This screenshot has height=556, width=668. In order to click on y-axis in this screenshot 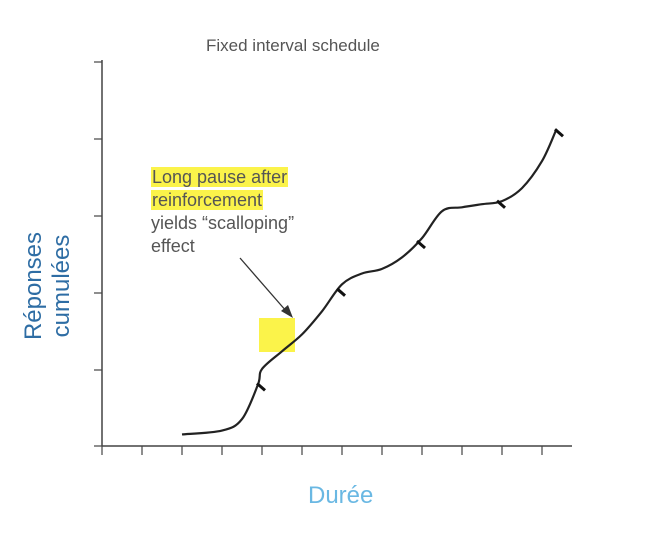, I will do `click(98, 253)`.